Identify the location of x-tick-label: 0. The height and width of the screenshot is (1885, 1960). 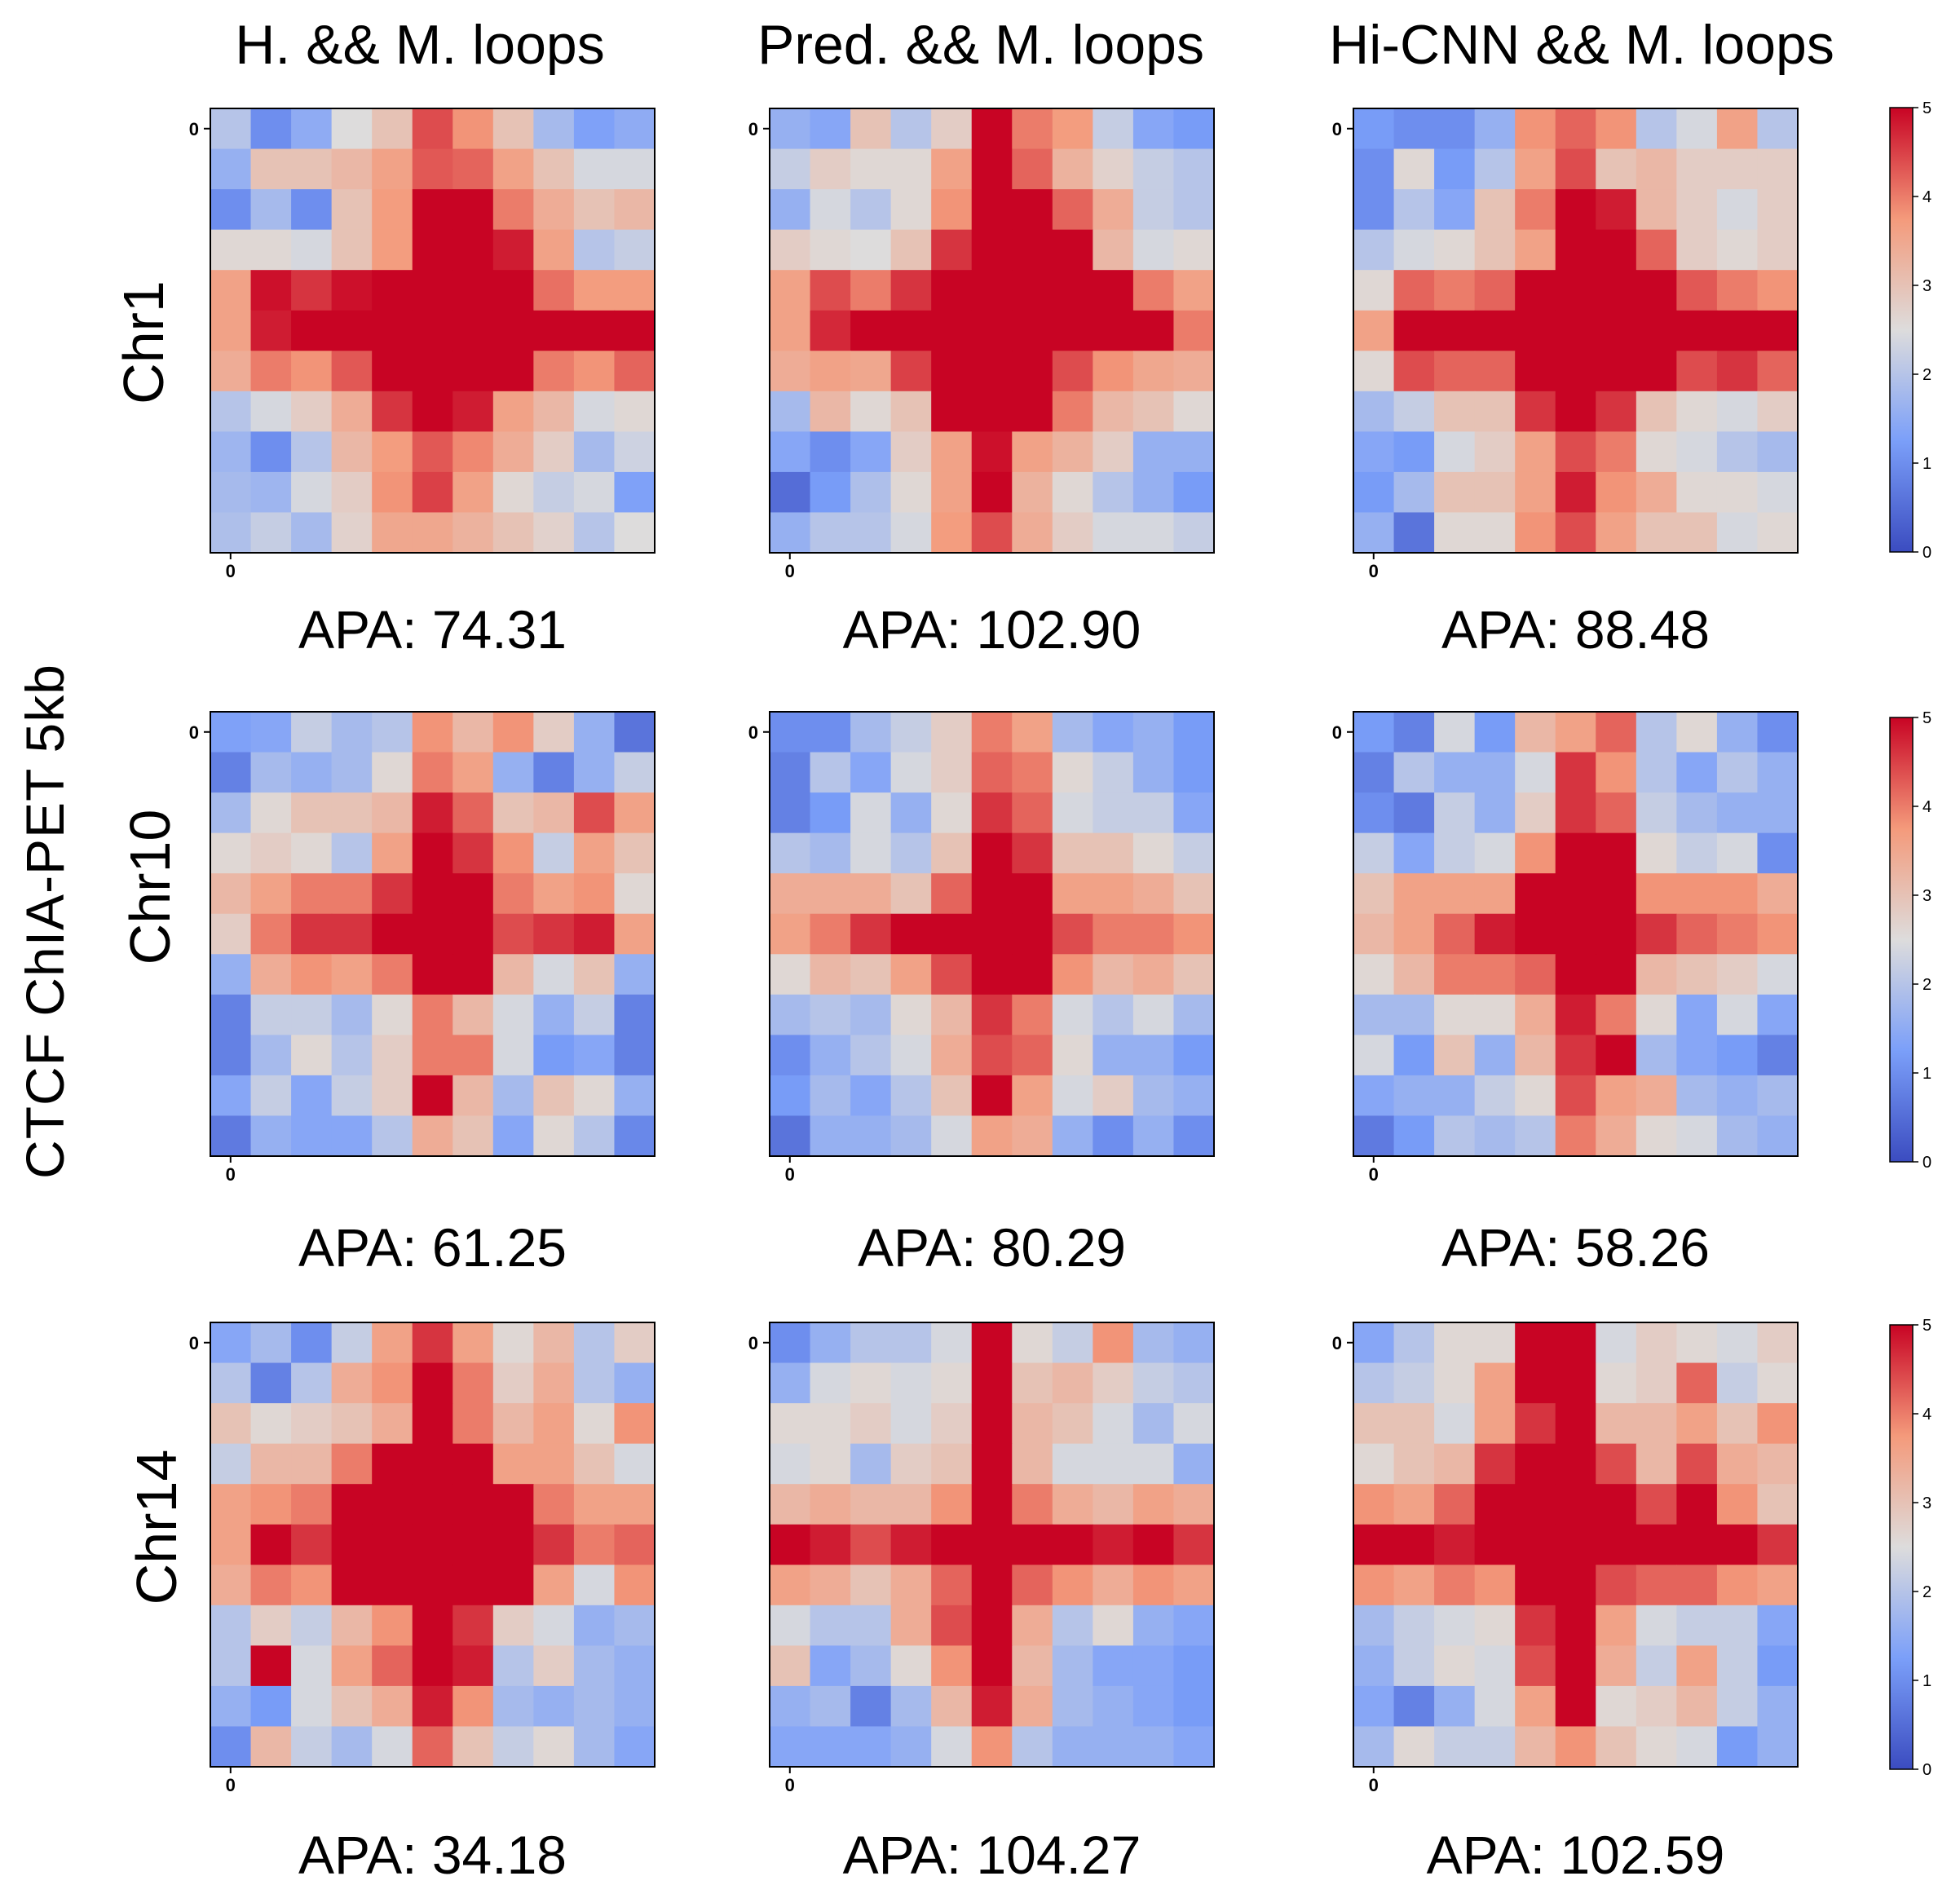
(231, 1174).